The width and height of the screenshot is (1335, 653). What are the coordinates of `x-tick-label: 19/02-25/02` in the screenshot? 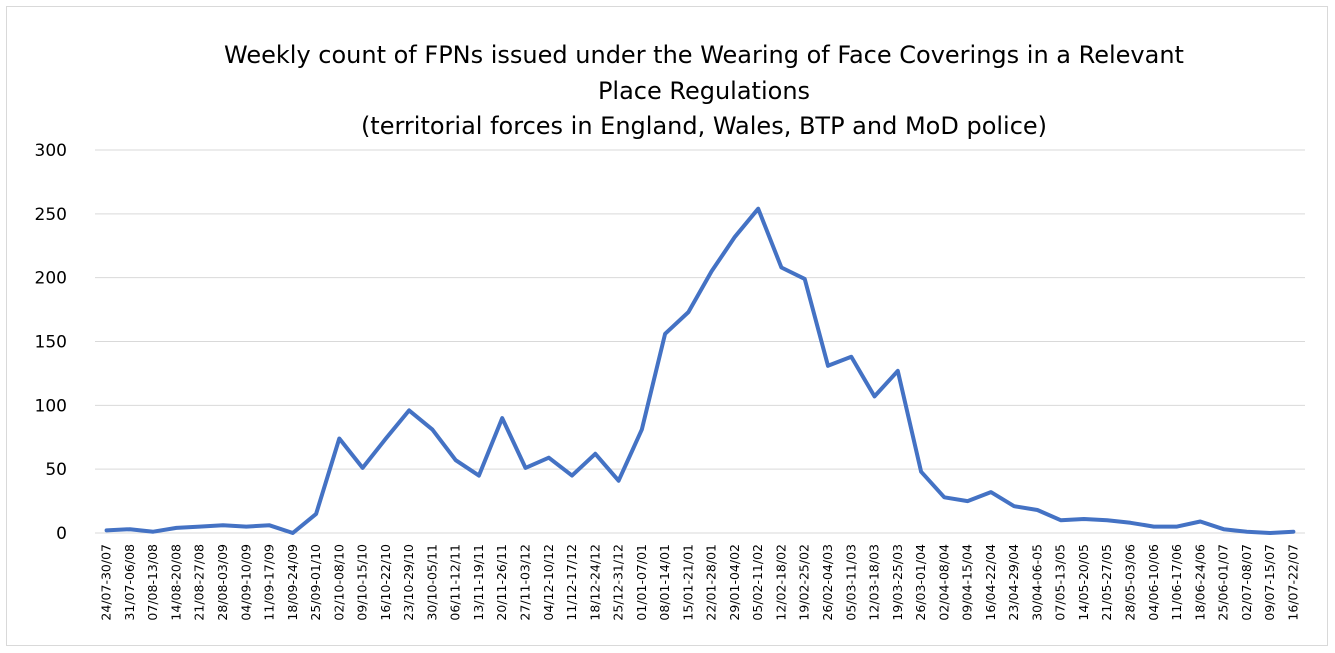 It's located at (804, 582).